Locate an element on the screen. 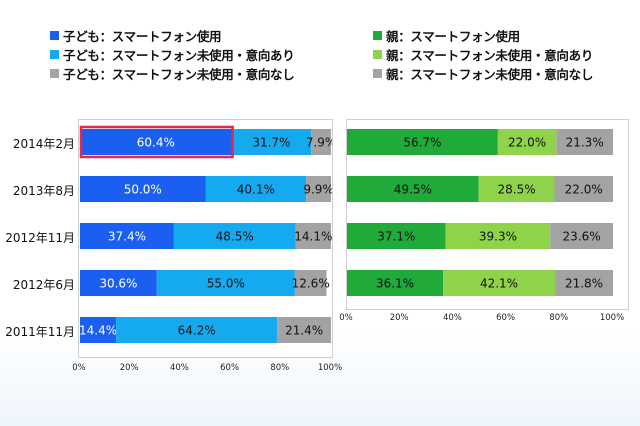 The width and height of the screenshot is (640, 426). value-label: 31.7% is located at coordinates (271, 143).